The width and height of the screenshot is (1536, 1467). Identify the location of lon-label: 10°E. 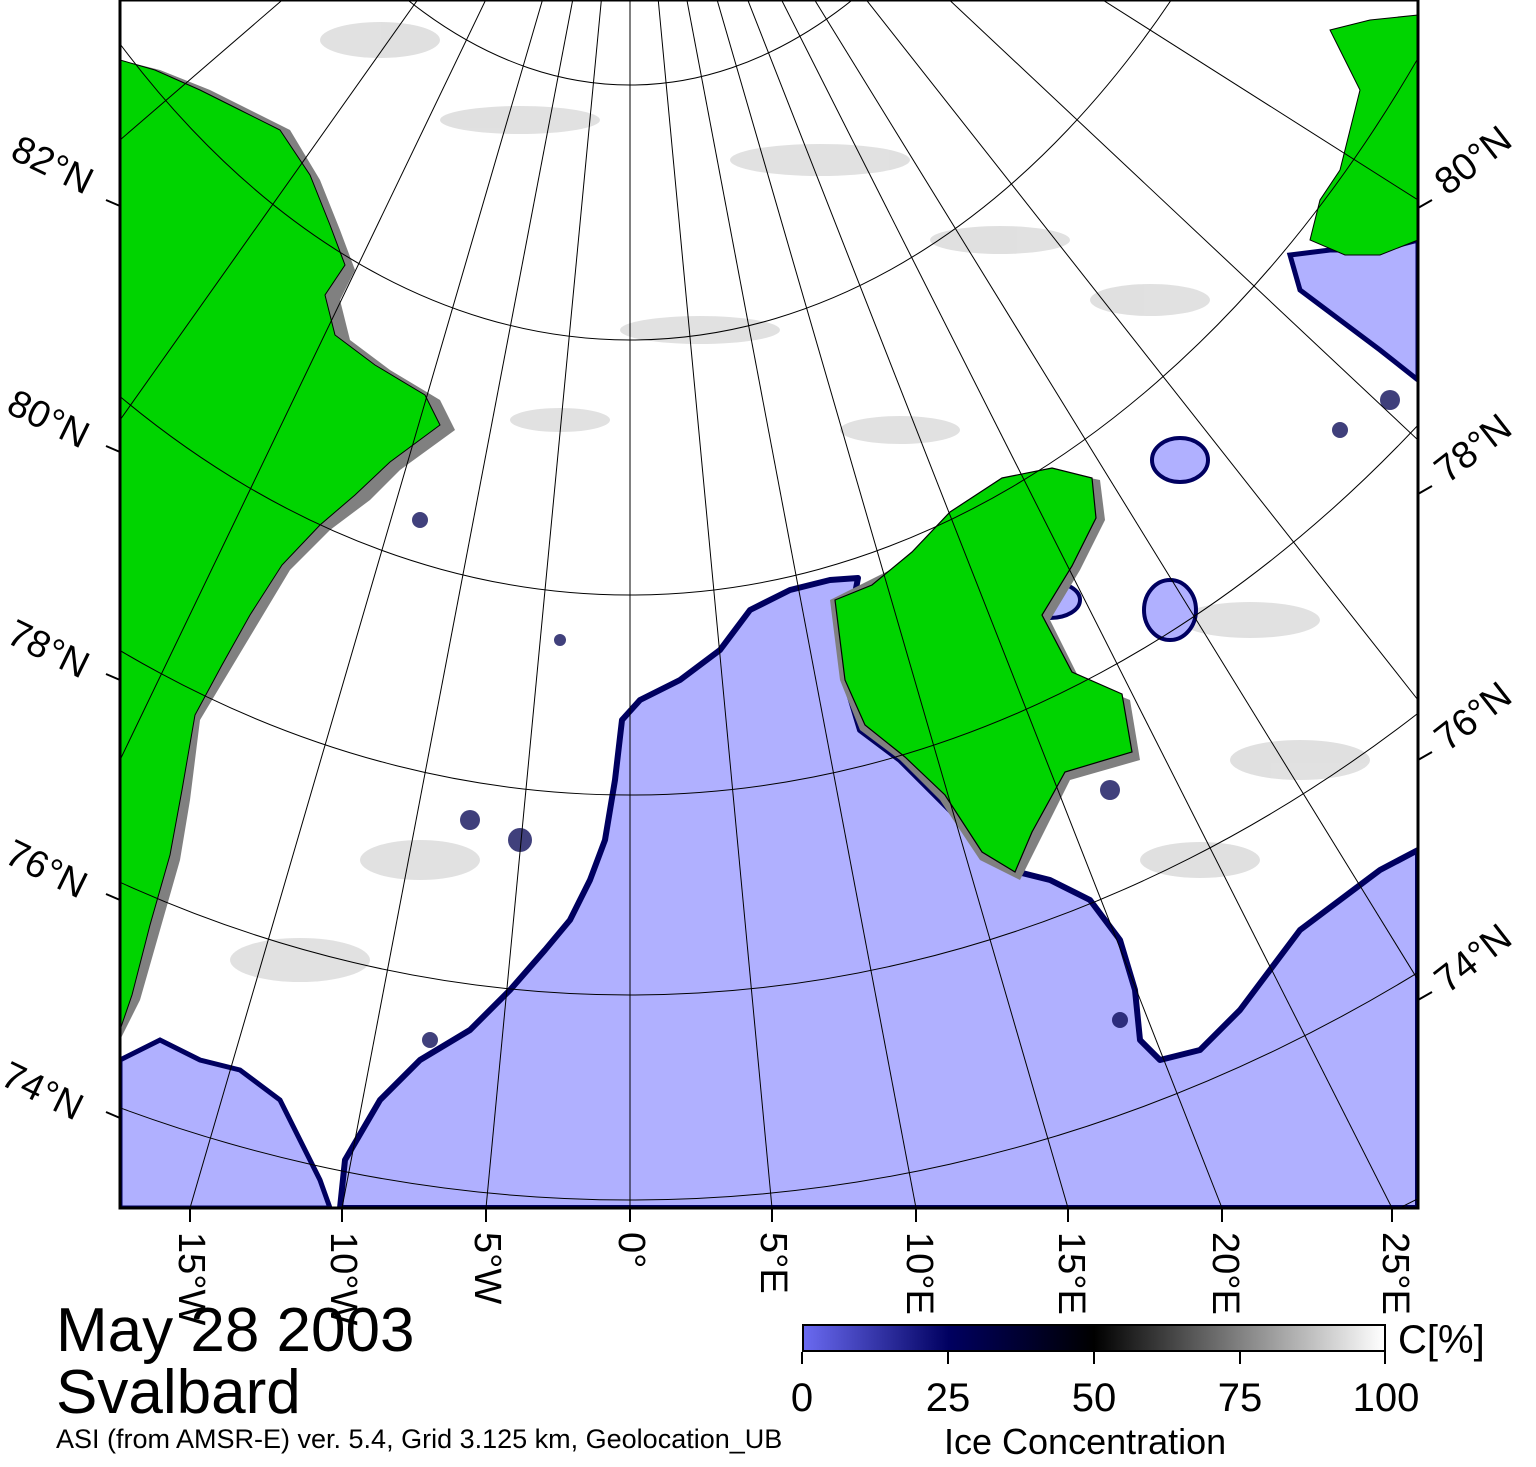
(919, 1273).